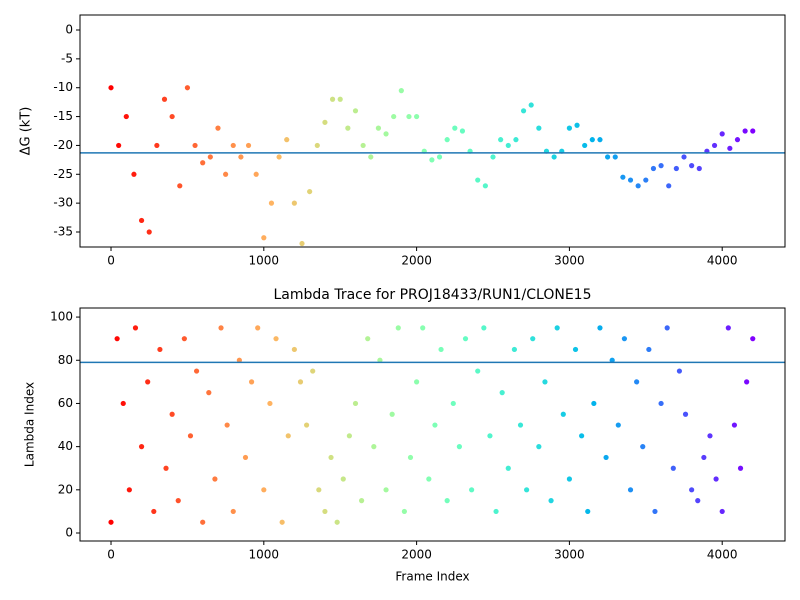 The width and height of the screenshot is (800, 600). Describe the element at coordinates (416, 555) in the screenshot. I see `x-tick-label: 2000` at that location.